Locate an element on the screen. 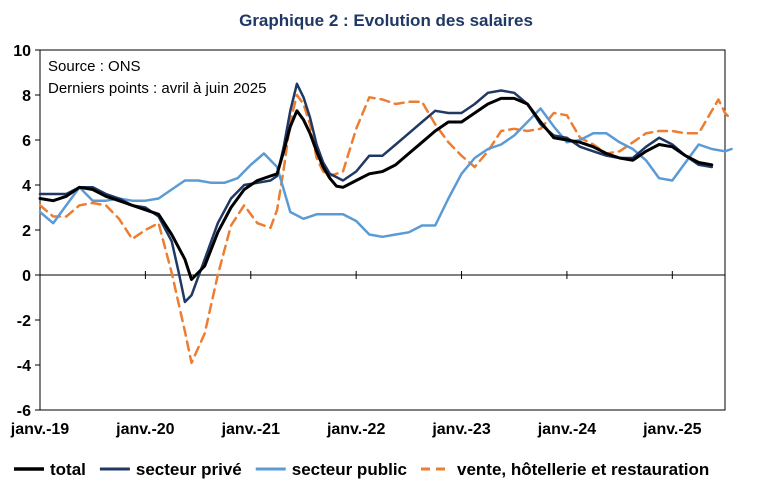 The height and width of the screenshot is (503, 772). legend-label-0: total is located at coordinates (68, 469).